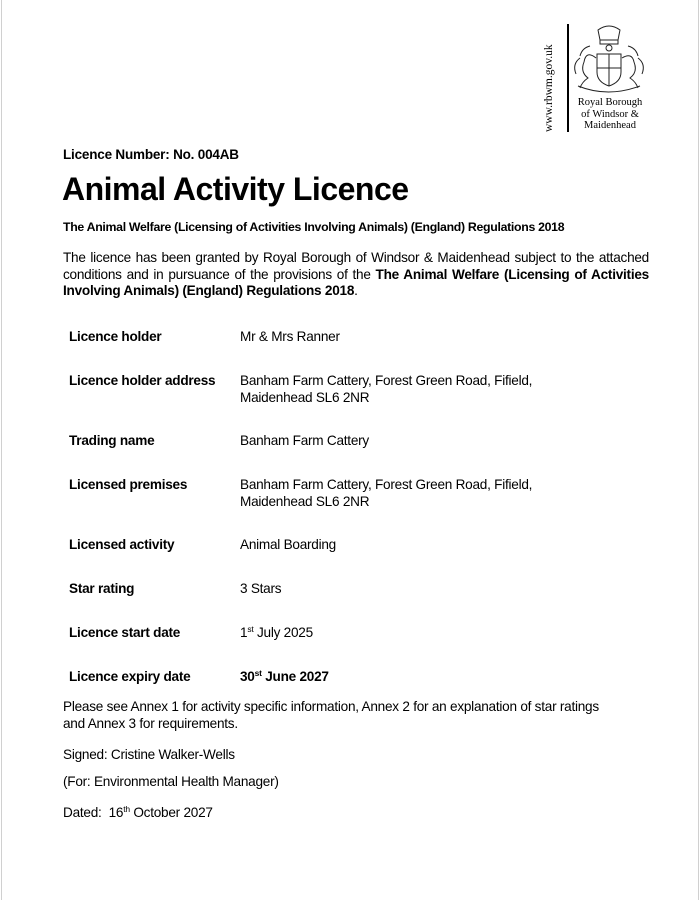  I want to click on crest-logo, so click(609, 59).